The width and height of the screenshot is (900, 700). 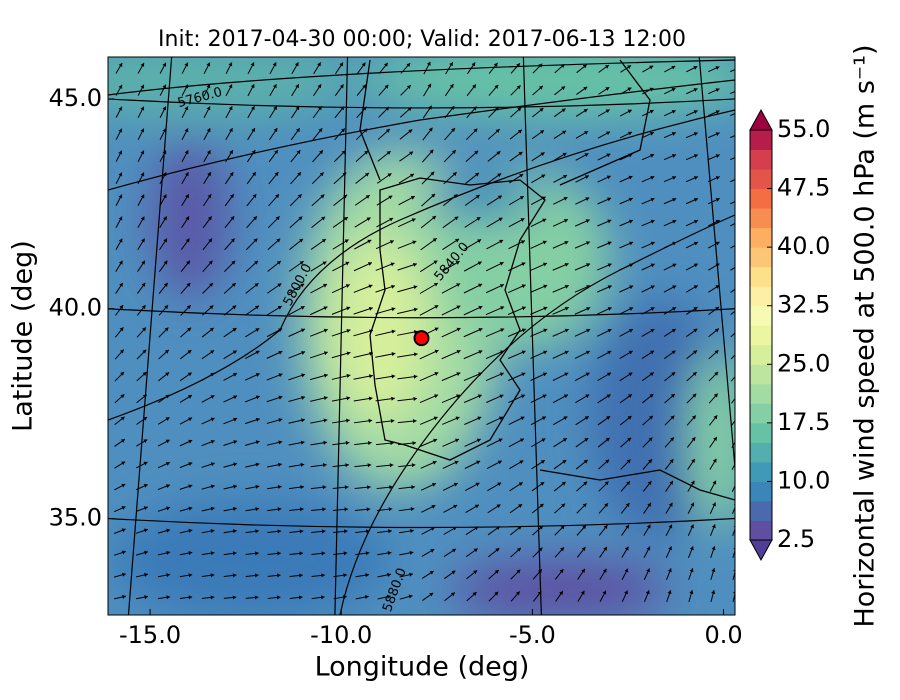 I want to click on x-tick-label: -5.0, so click(x=532, y=635).